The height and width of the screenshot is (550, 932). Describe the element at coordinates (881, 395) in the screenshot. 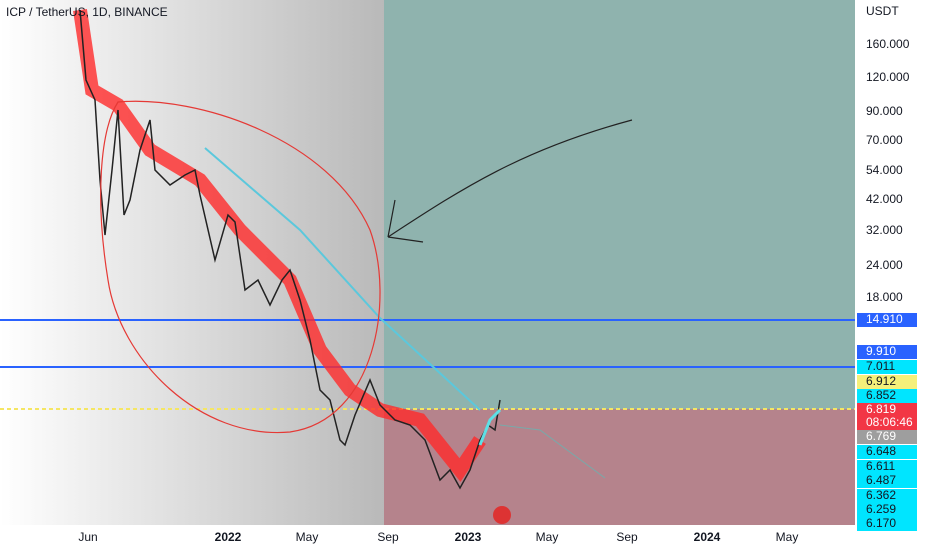

I see `price-tag-label: 6.852` at that location.